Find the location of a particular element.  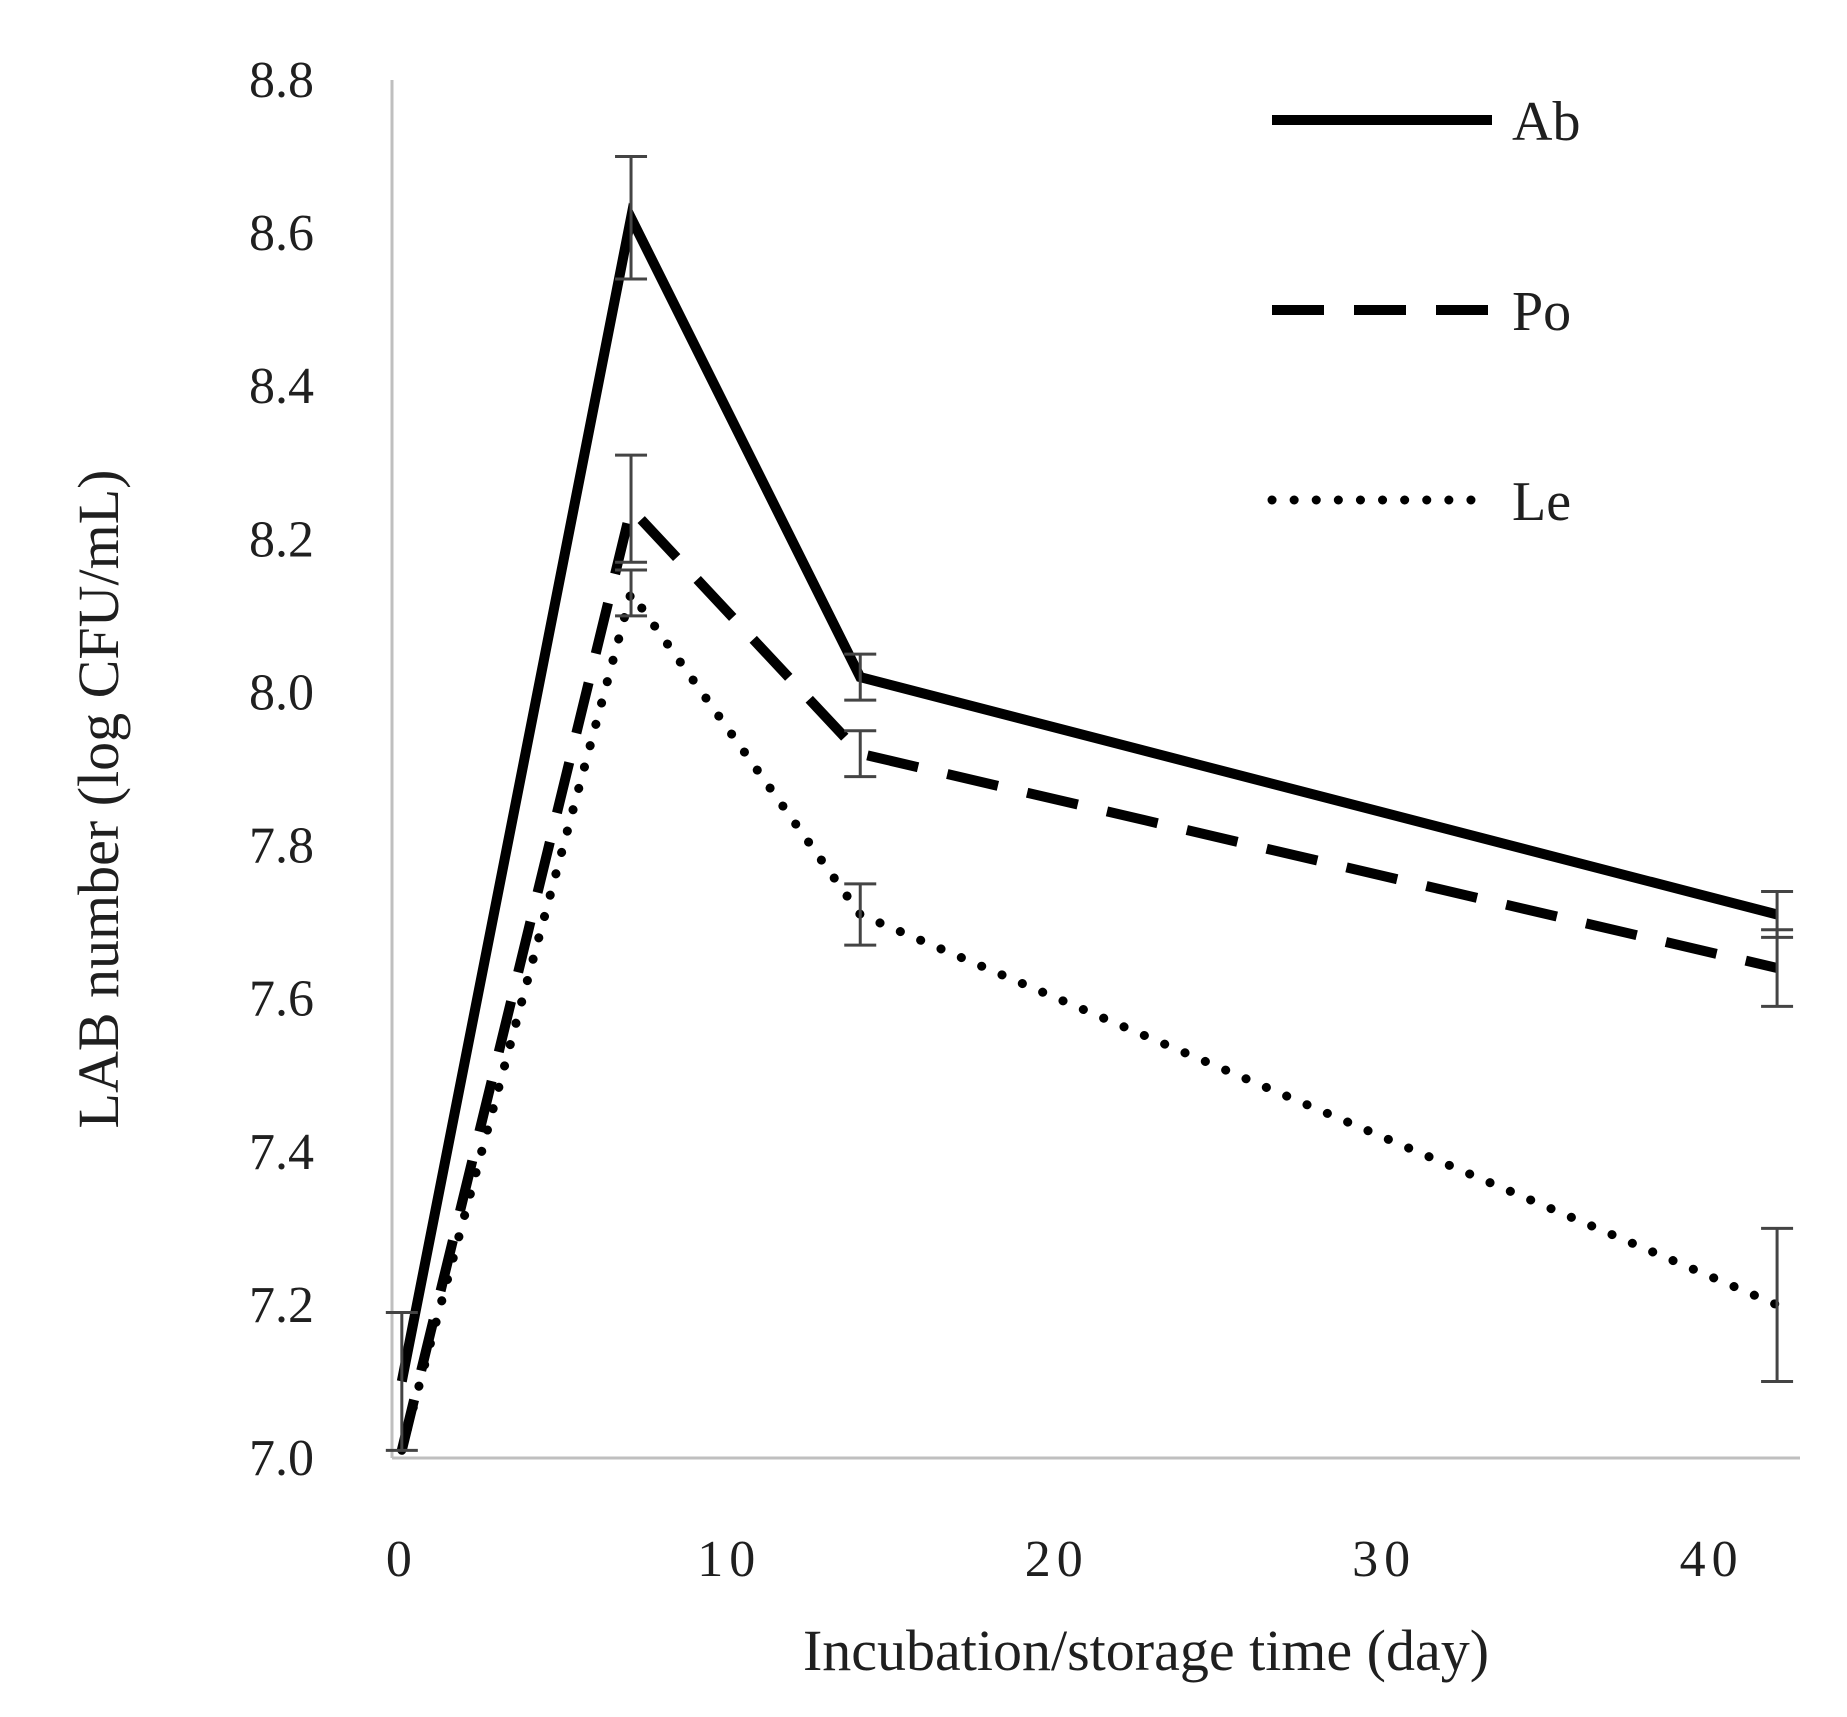

legend-item-po: Po is located at coordinates (1421, 312).